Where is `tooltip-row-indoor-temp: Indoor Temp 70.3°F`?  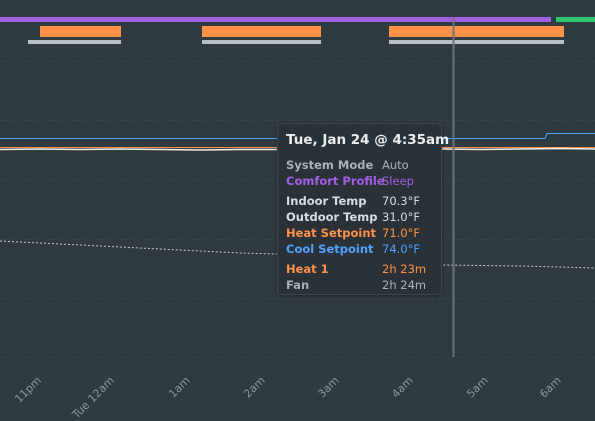 tooltip-row-indoor-temp: Indoor Temp 70.3°F is located at coordinates (359, 201).